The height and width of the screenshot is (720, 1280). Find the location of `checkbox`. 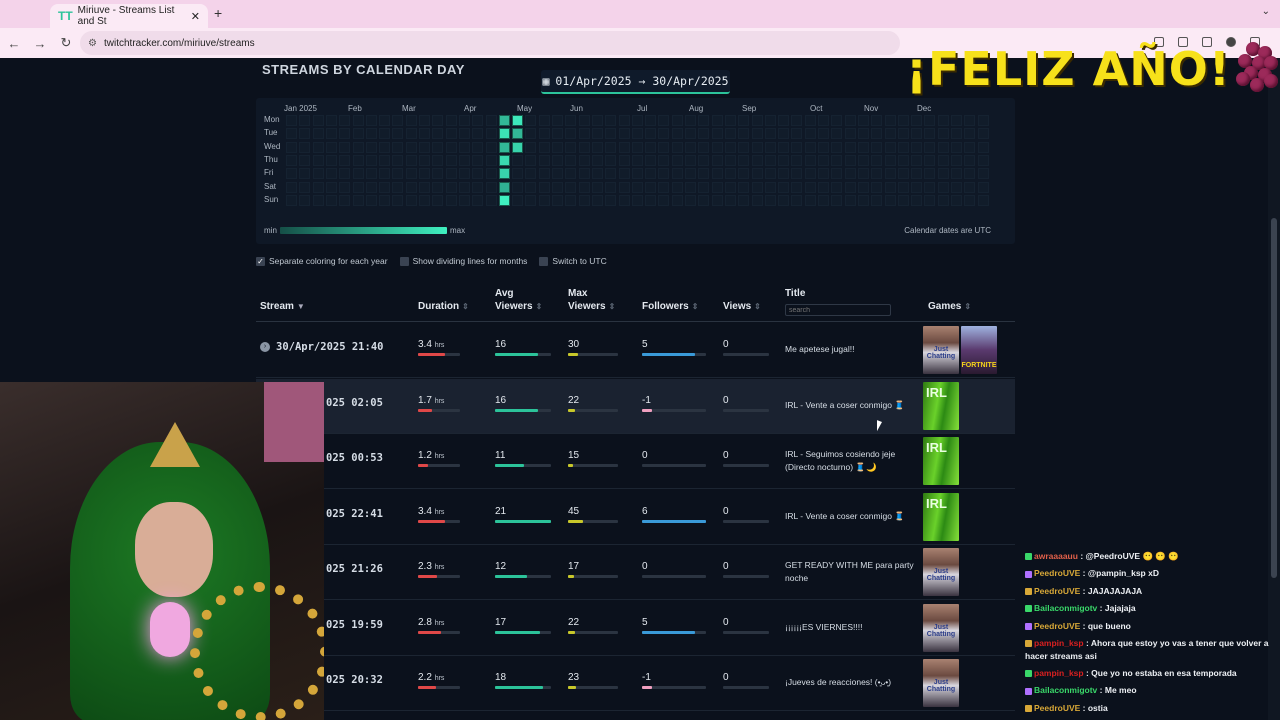

checkbox is located at coordinates (404, 261).